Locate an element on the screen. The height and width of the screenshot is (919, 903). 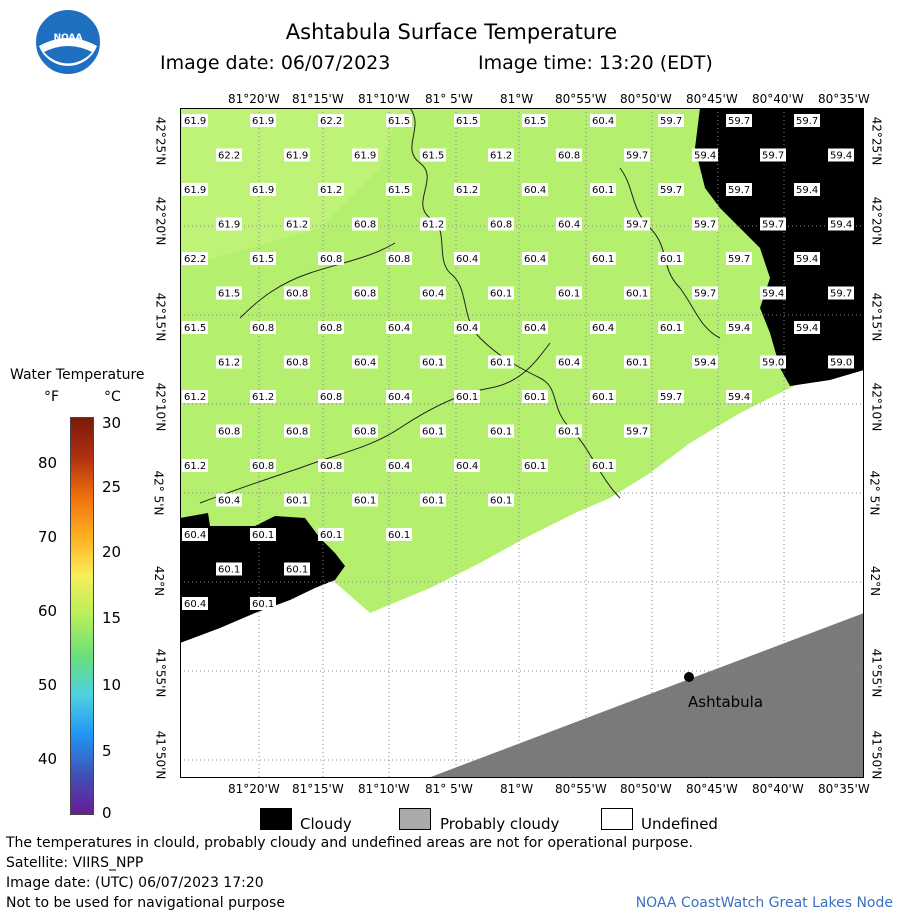
left-lat-tick: 42°20'N is located at coordinates (160, 221).